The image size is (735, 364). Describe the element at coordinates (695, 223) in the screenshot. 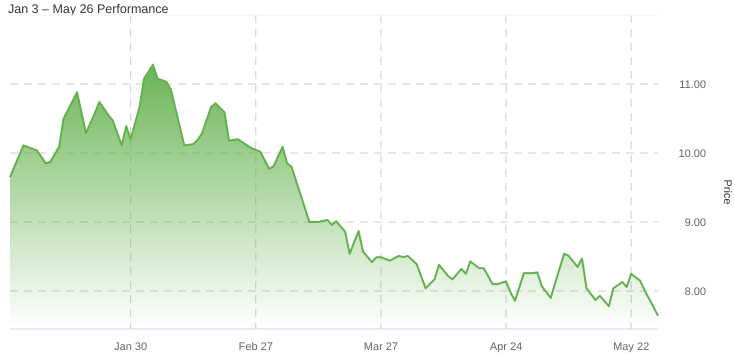

I see `y-tick-label: 9.00` at that location.